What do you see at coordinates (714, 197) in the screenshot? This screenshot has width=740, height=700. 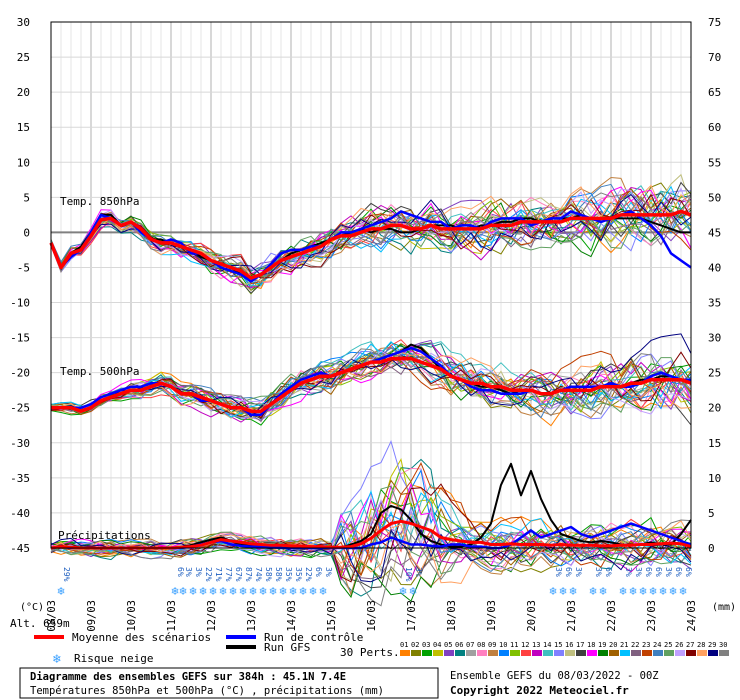 I see `y-right-tick-label: 50` at bounding box center [714, 197].